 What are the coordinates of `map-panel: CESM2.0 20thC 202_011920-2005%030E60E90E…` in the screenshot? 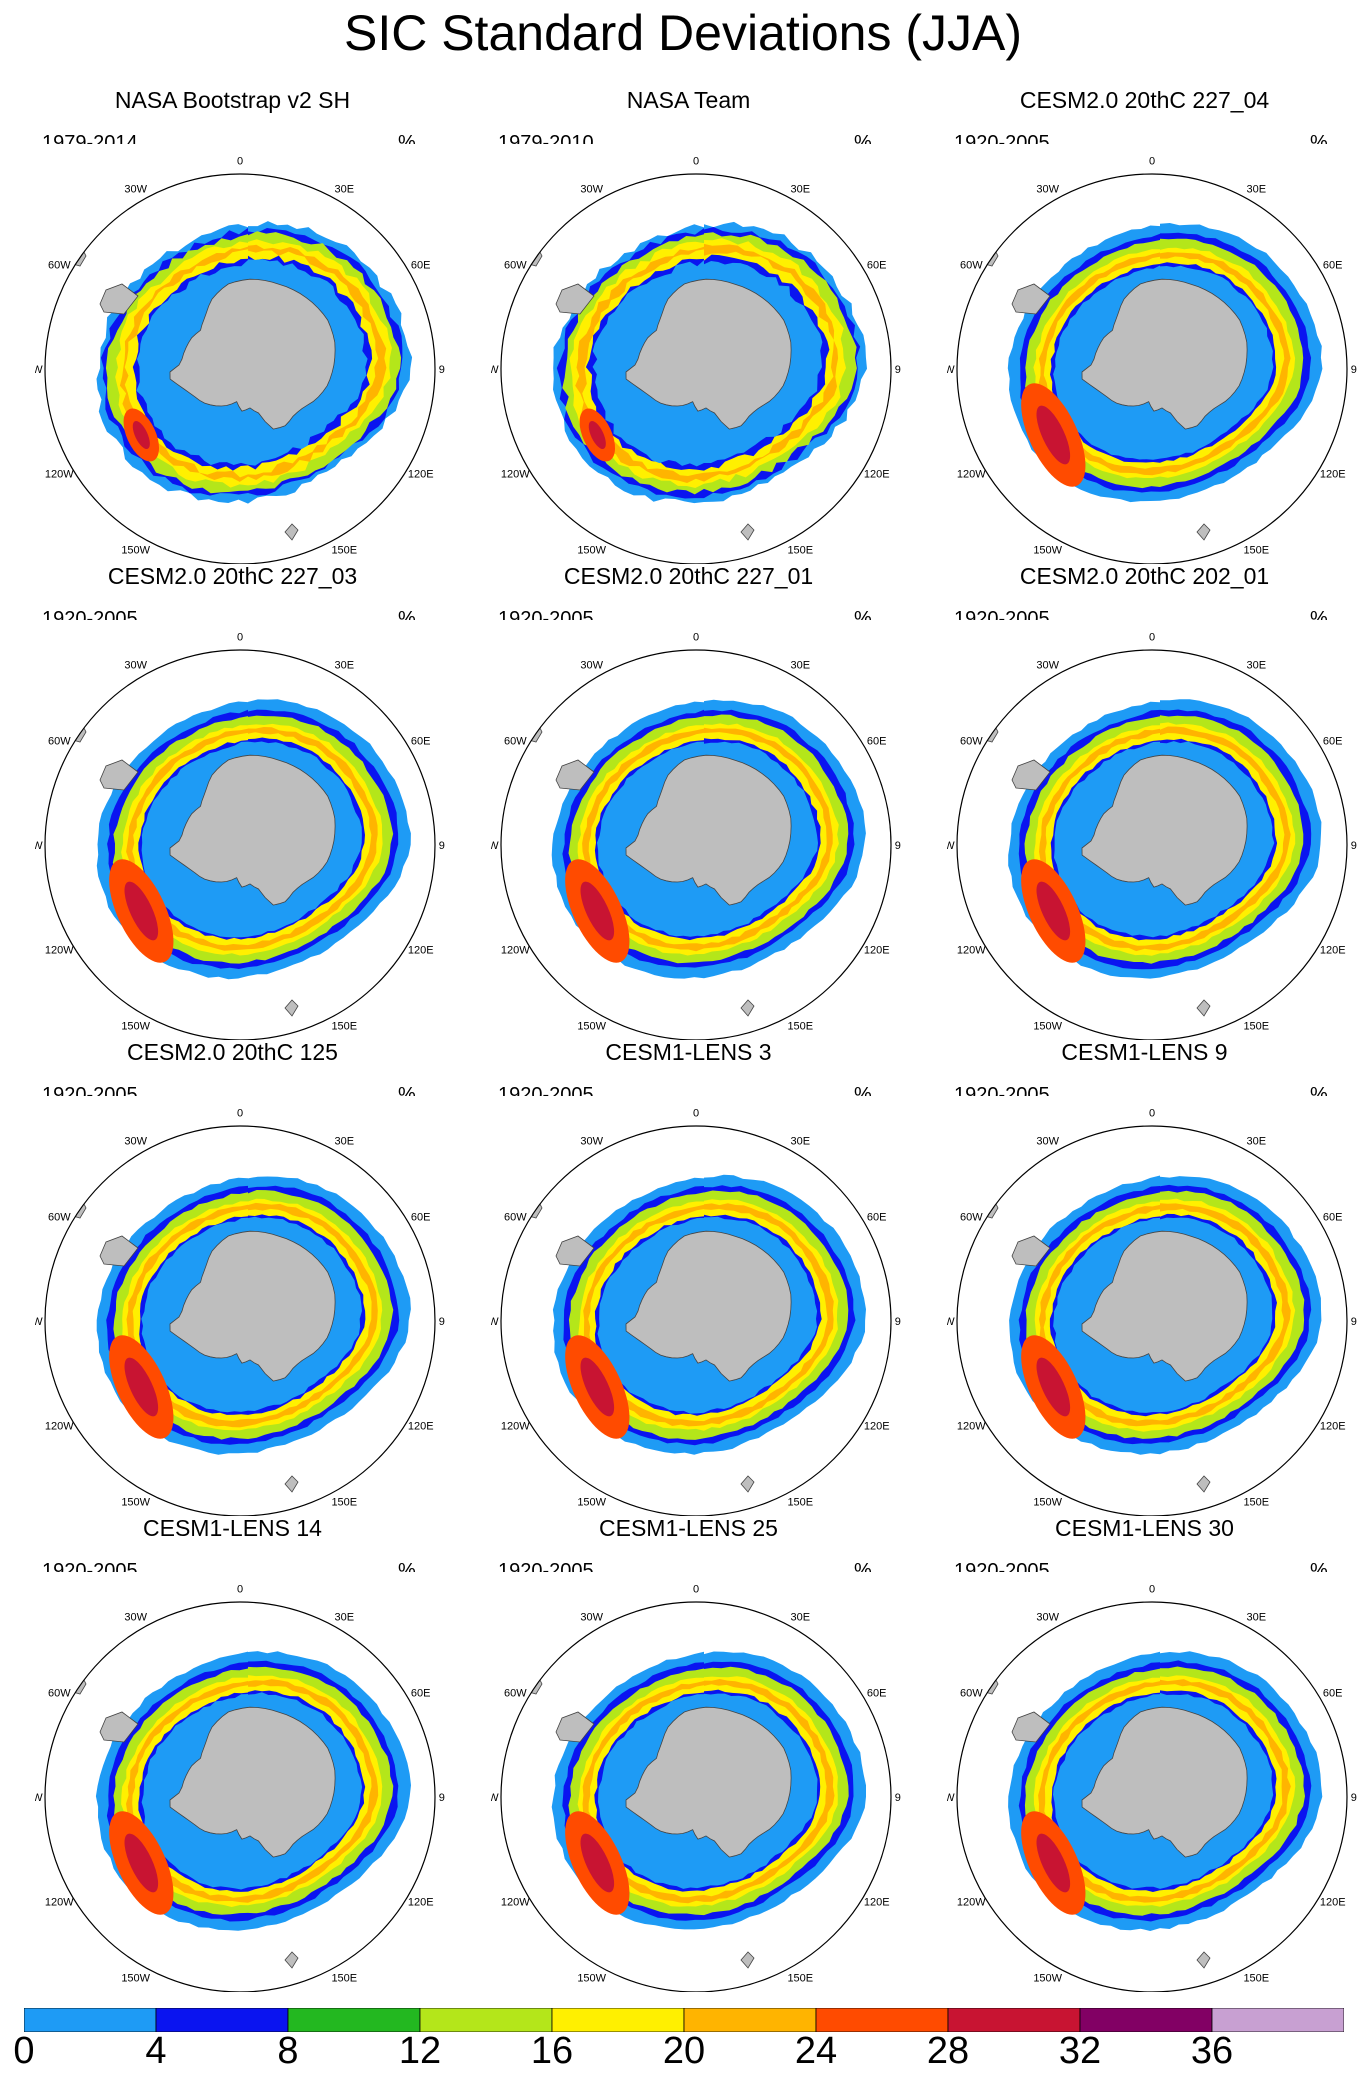 It's located at (1141, 754).